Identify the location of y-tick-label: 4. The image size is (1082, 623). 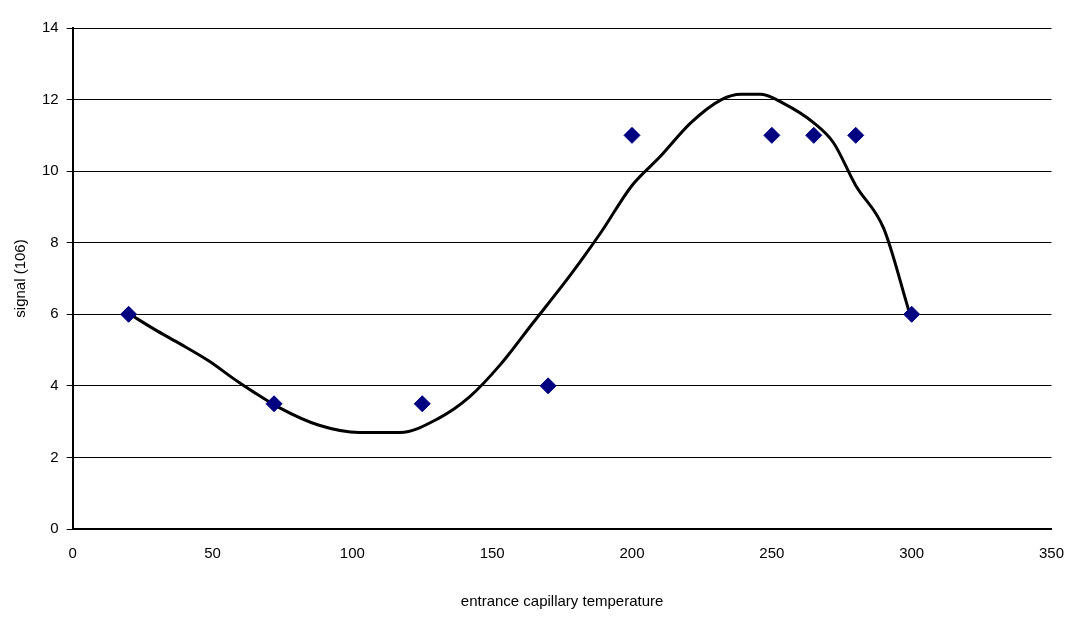
(54, 384).